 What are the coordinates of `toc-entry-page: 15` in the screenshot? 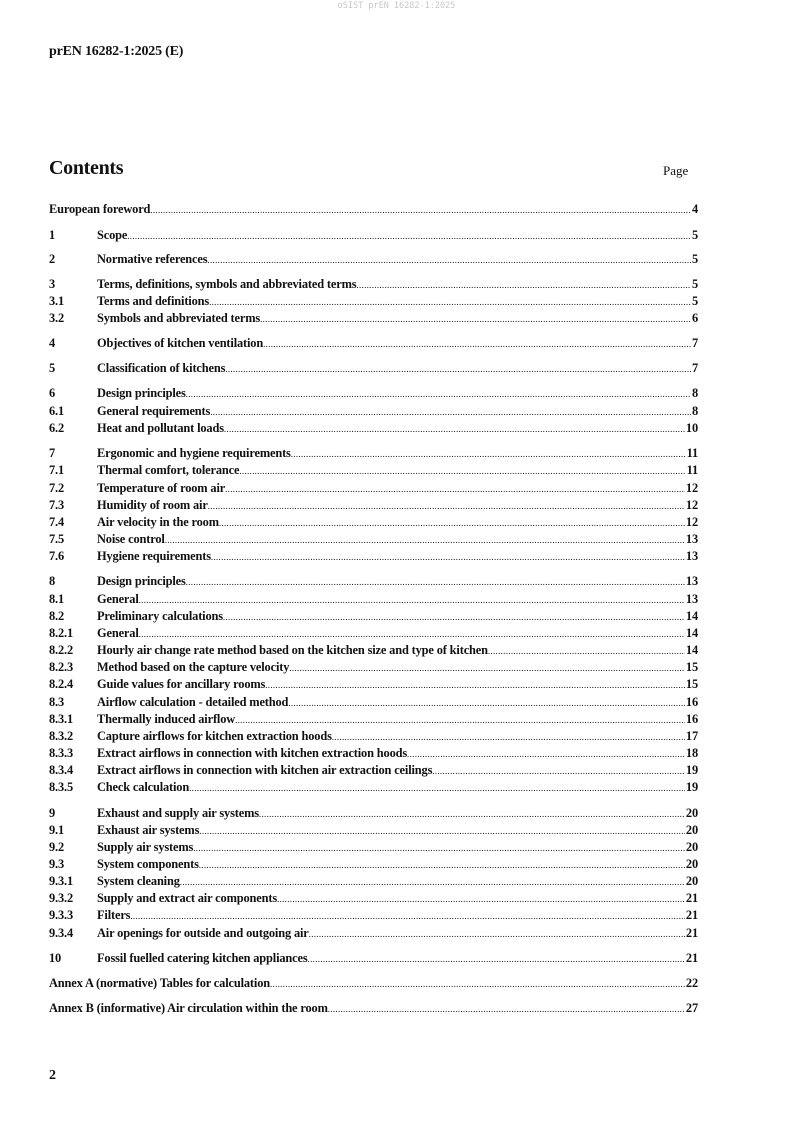 It's located at (691, 667).